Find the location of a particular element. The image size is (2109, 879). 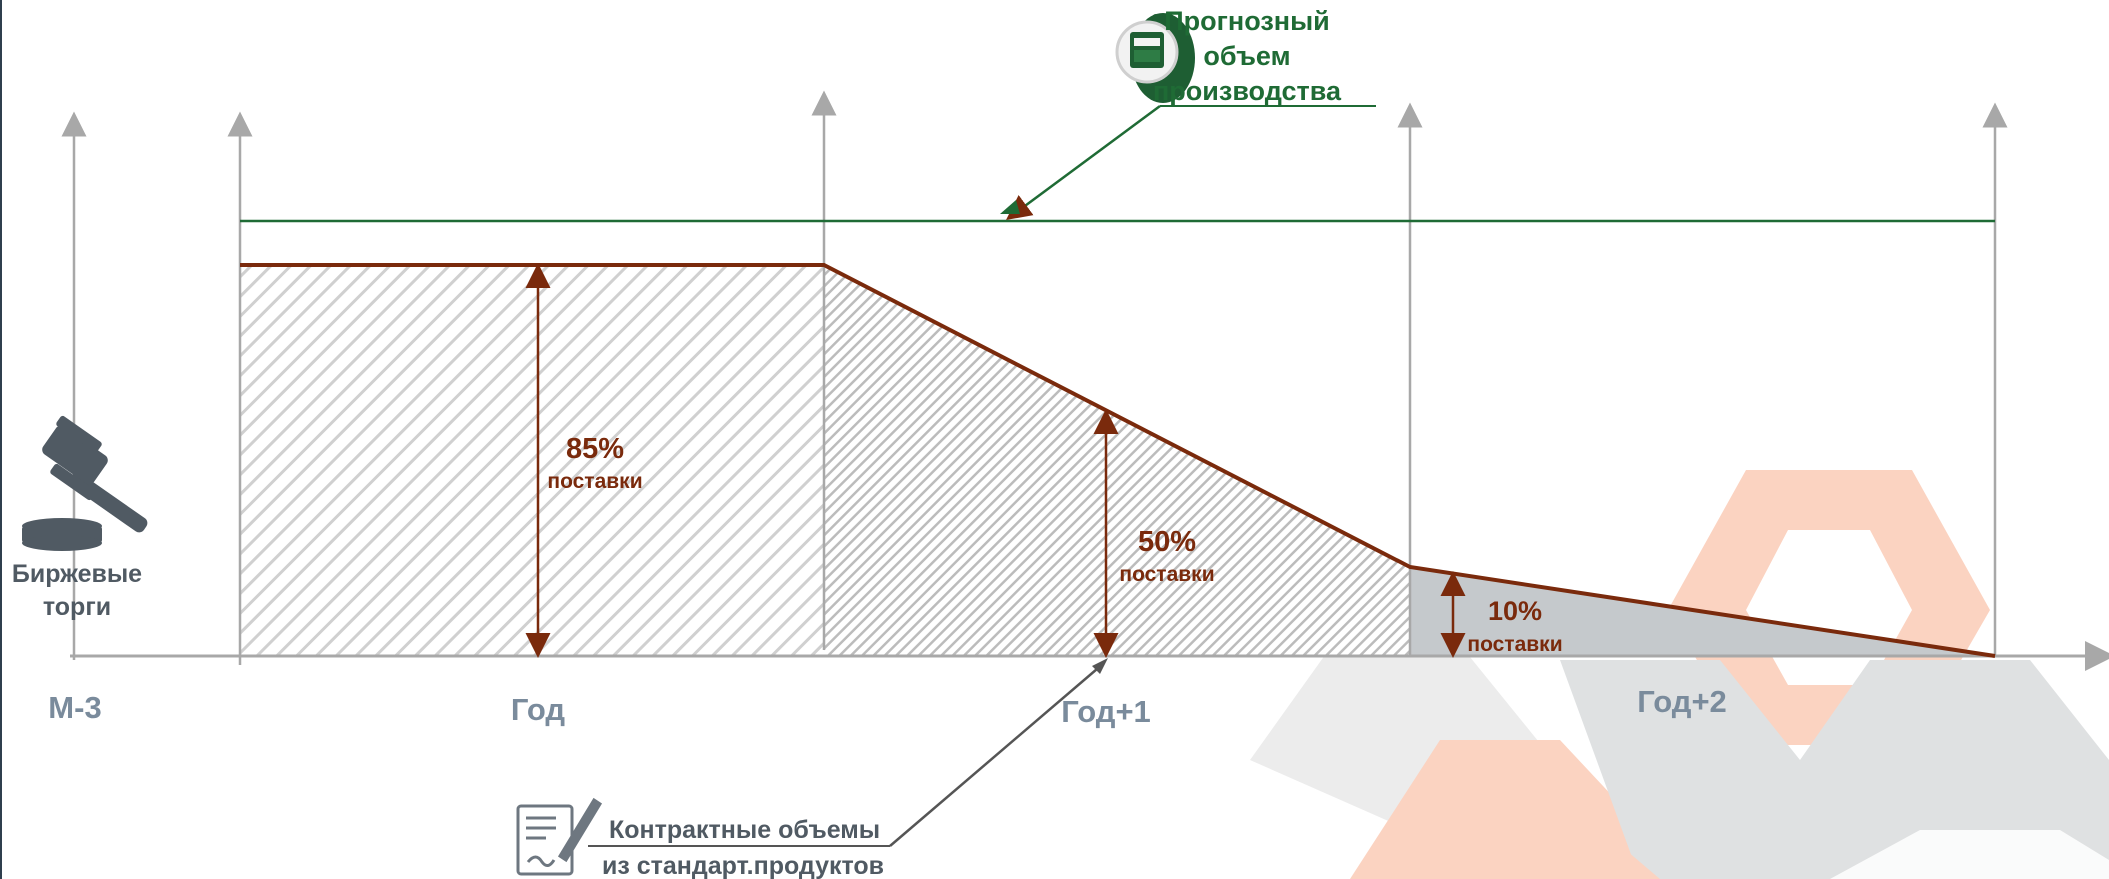

forecast-pointer-head is located at coordinates (1010, 207).